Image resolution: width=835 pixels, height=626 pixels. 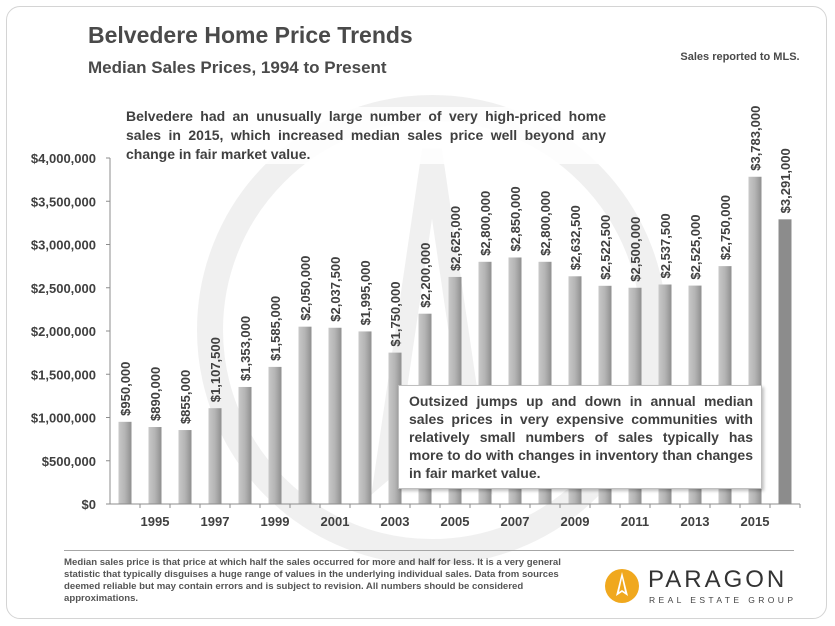 What do you see at coordinates (155, 394) in the screenshot?
I see `data-label-1995: $890,000` at bounding box center [155, 394].